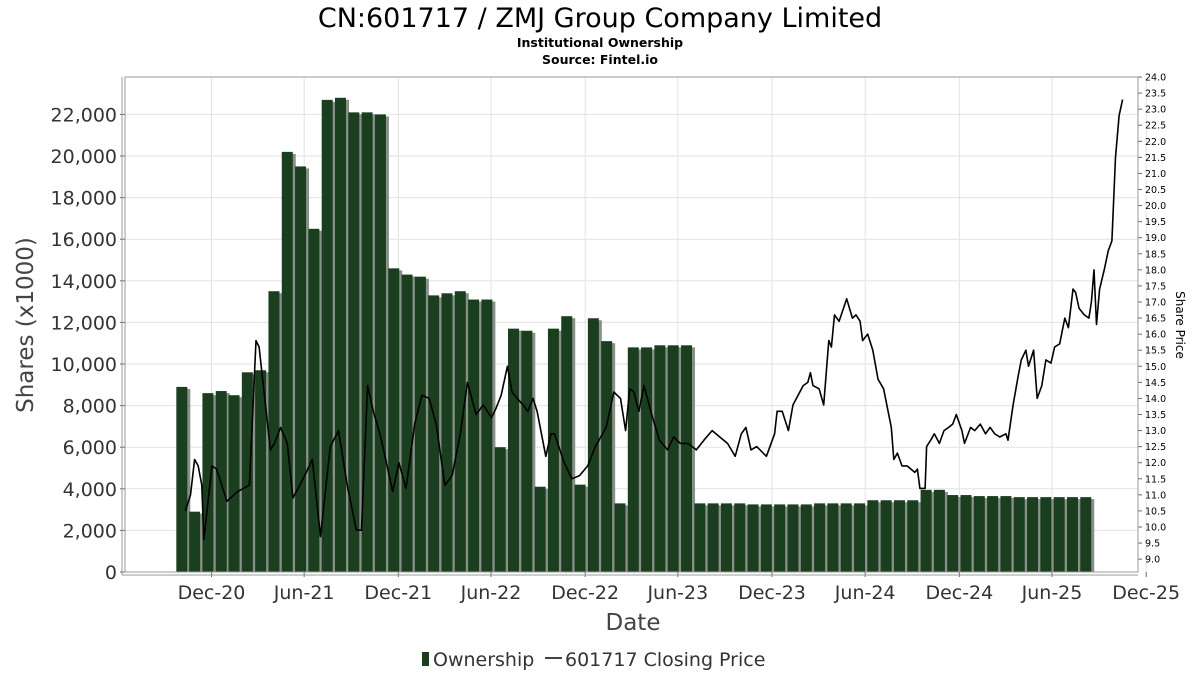  Describe the element at coordinates (90, 407) in the screenshot. I see `y-tick-label: 8,000` at that location.